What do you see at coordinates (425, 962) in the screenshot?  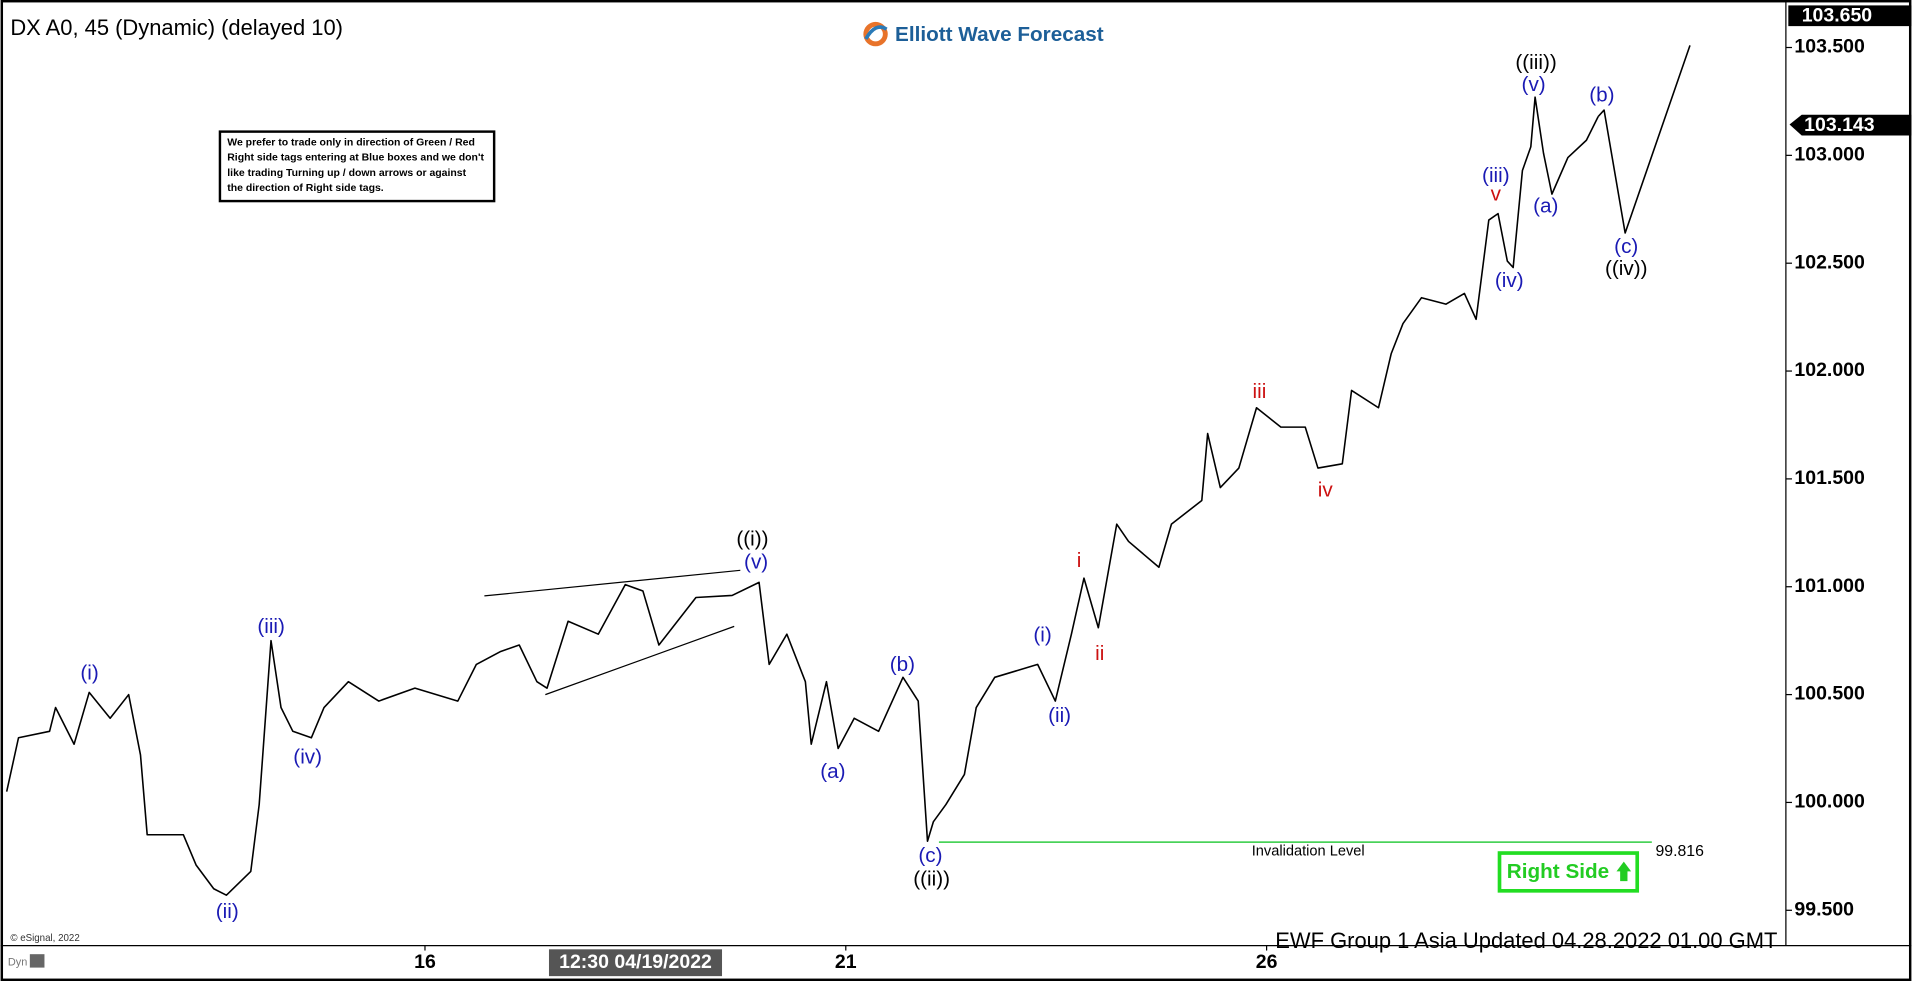 I see `x-tick-label: 16` at bounding box center [425, 962].